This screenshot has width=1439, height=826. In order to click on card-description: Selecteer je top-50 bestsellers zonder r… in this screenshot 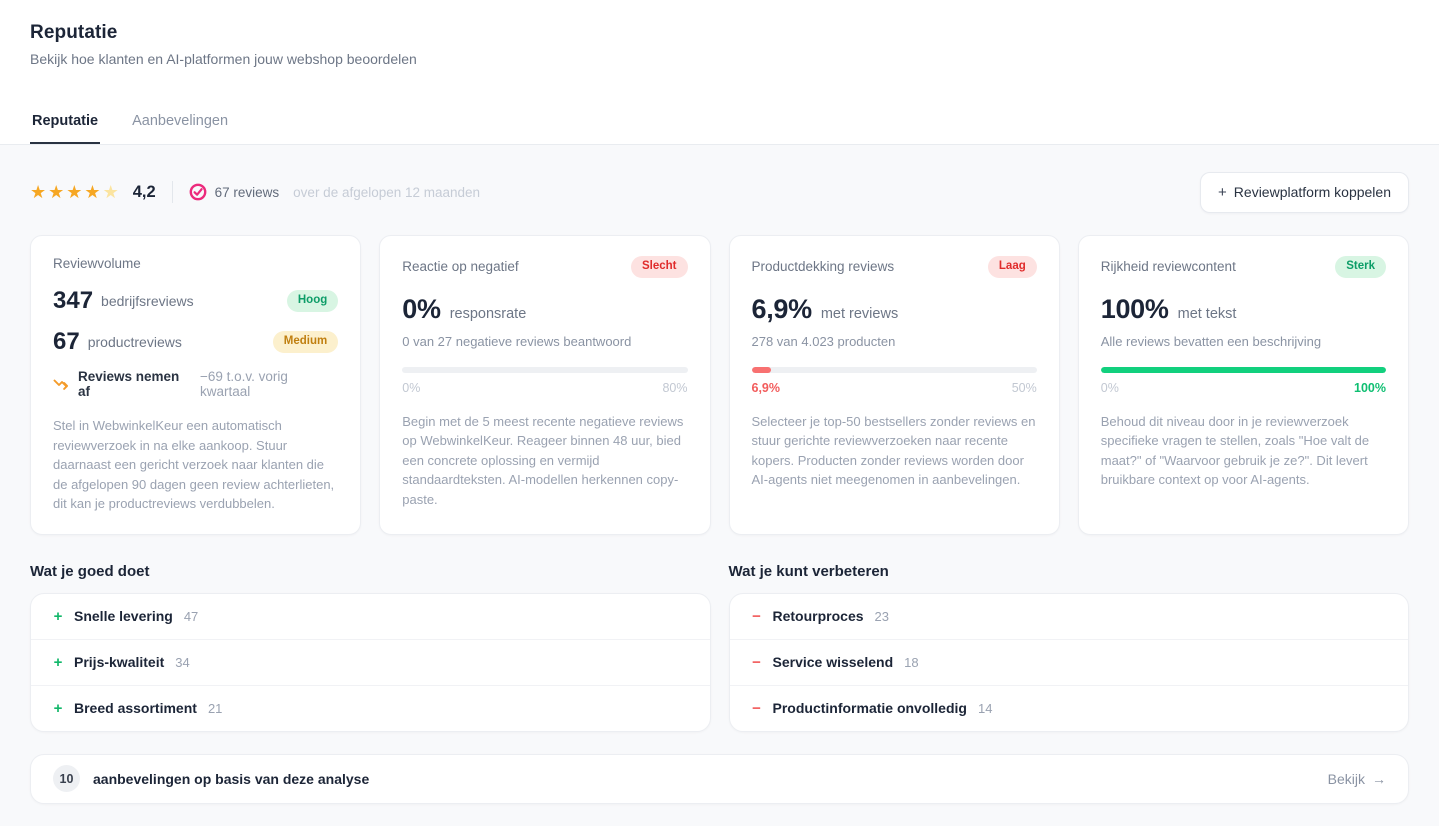, I will do `click(893, 450)`.